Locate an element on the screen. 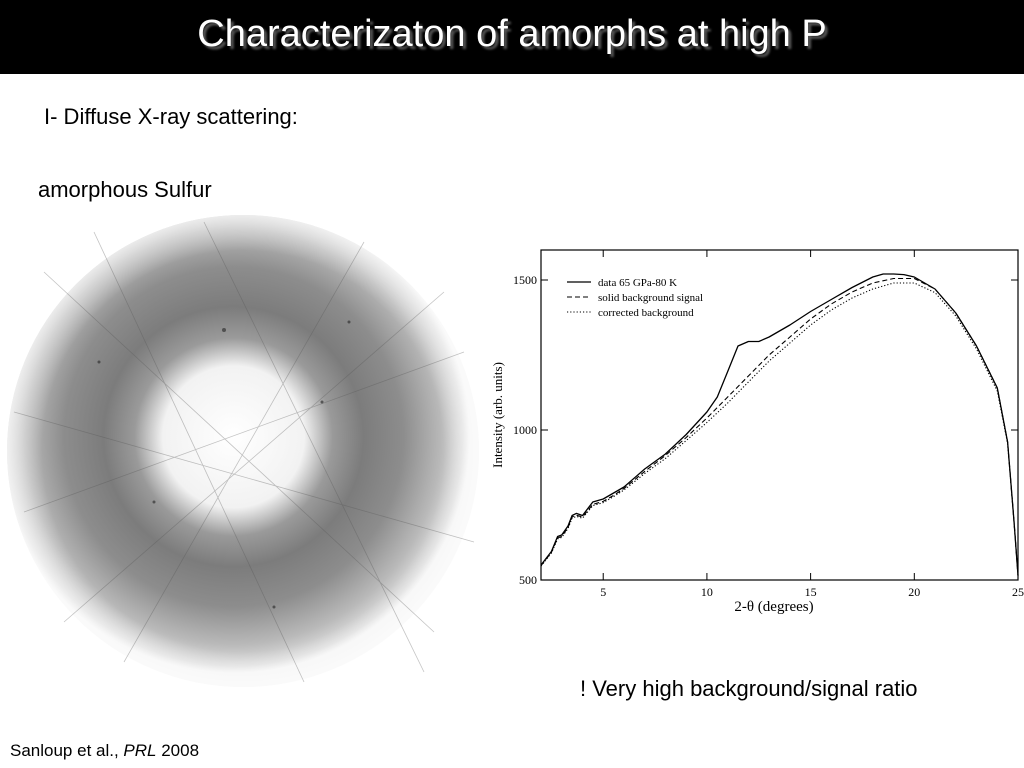 This screenshot has height=768, width=1024. x-tick-label: 25 is located at coordinates (1018, 592).